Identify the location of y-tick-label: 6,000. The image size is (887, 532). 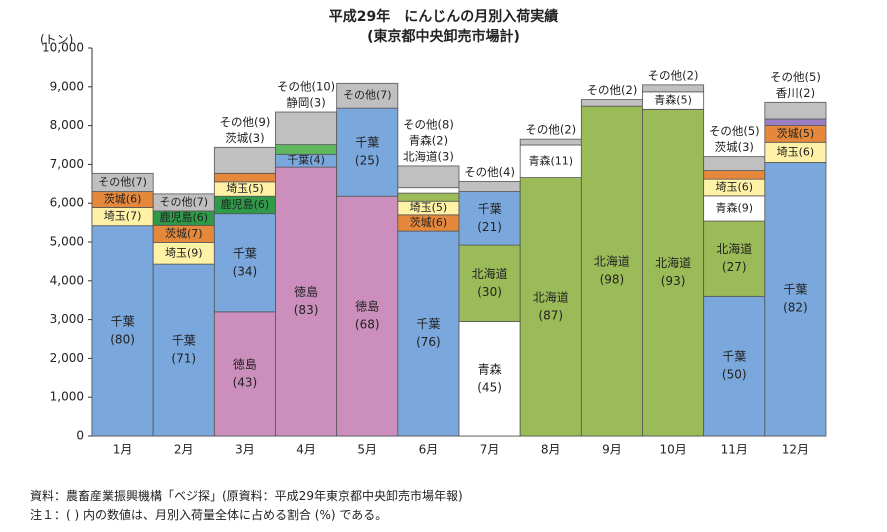
(67, 203).